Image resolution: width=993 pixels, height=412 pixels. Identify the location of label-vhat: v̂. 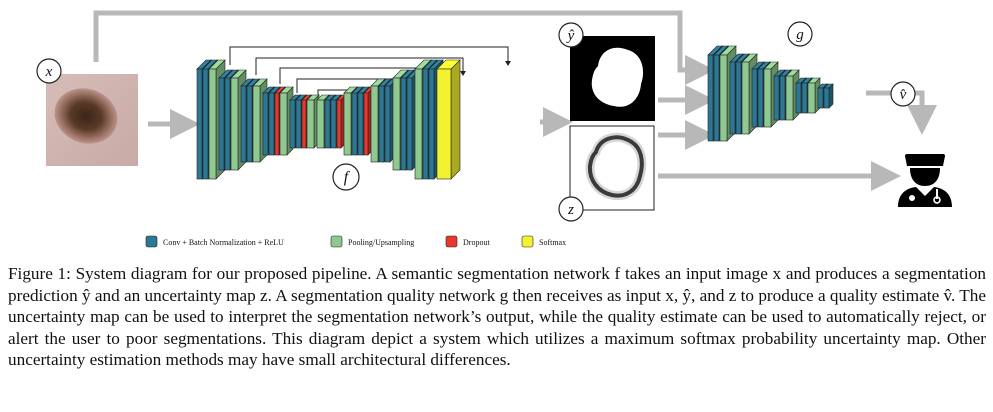
(903, 94).